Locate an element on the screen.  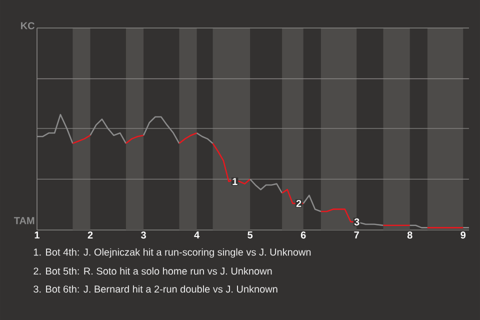
text: KC is located at coordinates (28, 26).